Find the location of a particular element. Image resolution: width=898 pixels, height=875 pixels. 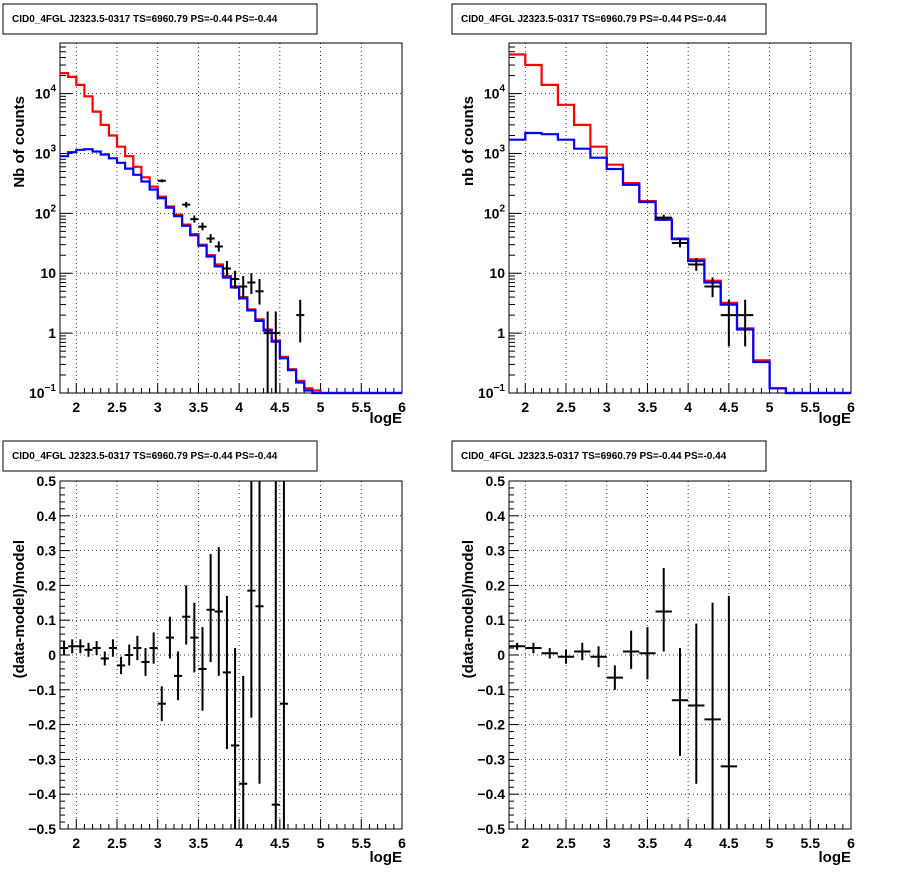

y-tick-label: 0.4 is located at coordinates (496, 516).